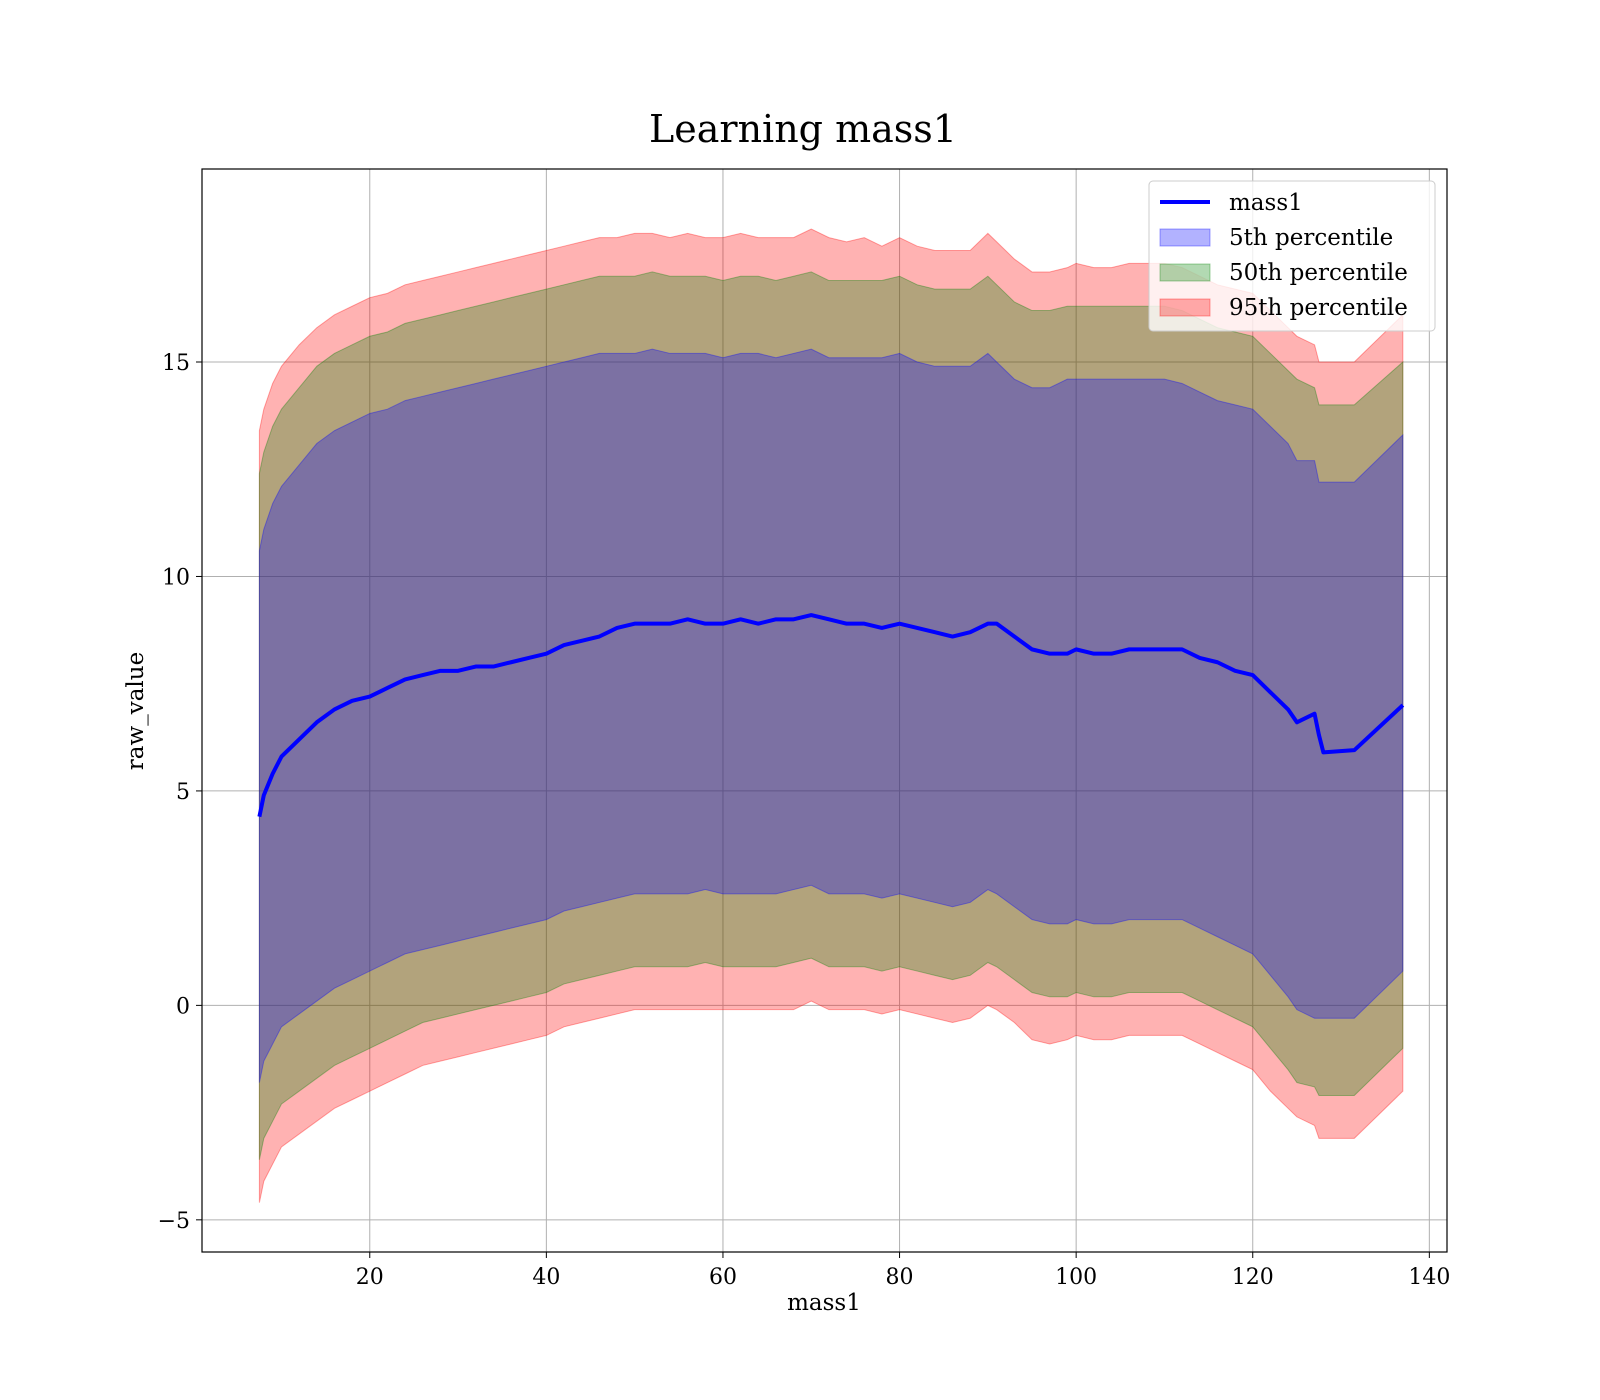 Image resolution: width=1600 pixels, height=1400 pixels. I want to click on x-tick-label: 120, so click(1253, 1277).